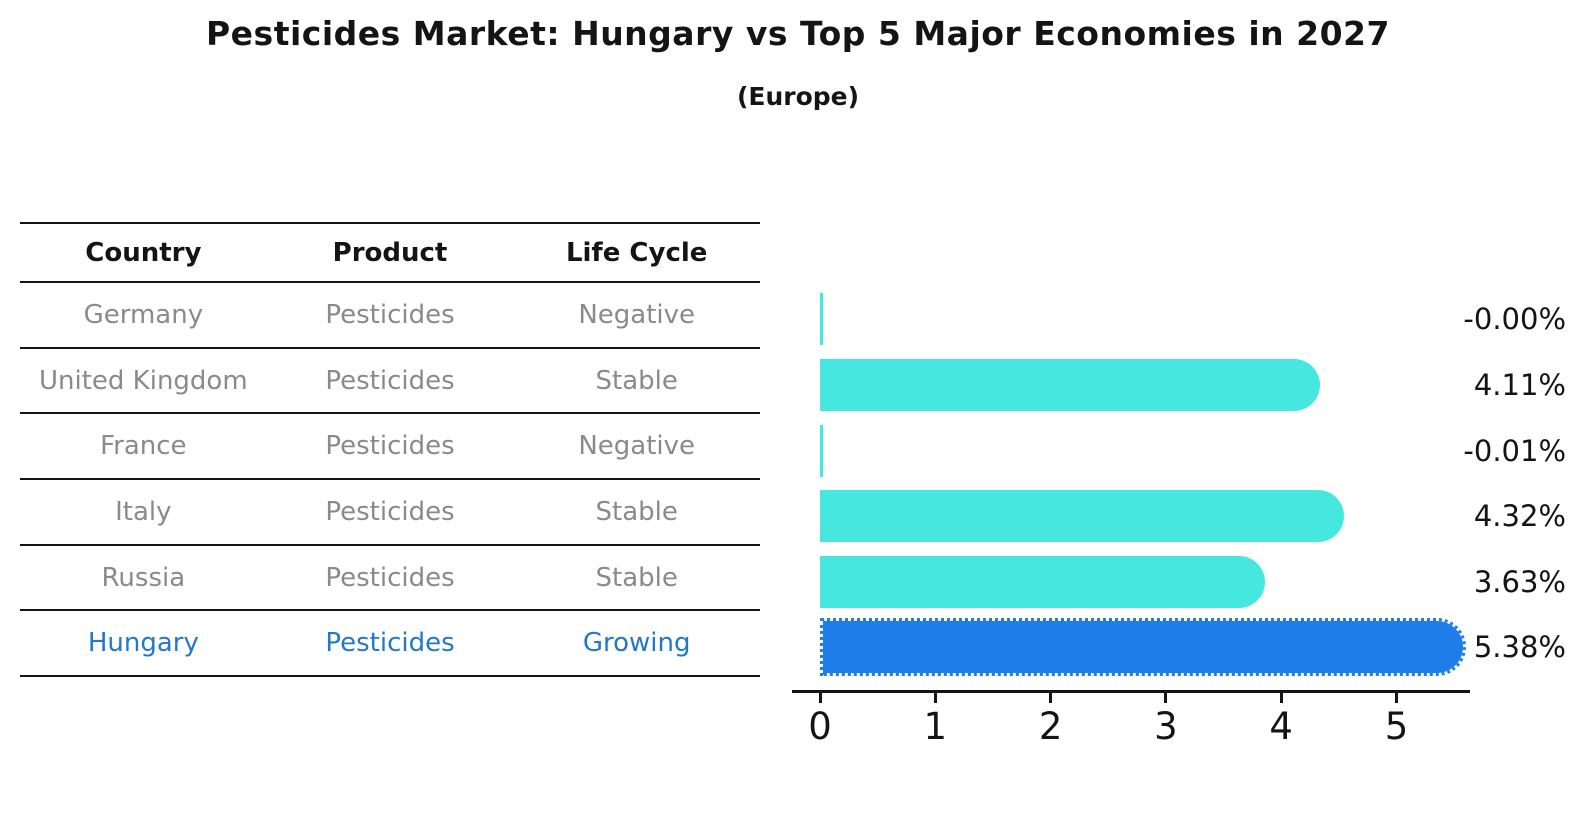 The height and width of the screenshot is (823, 1596). What do you see at coordinates (1514, 451) in the screenshot?
I see `bar-value-label: -0.01%` at bounding box center [1514, 451].